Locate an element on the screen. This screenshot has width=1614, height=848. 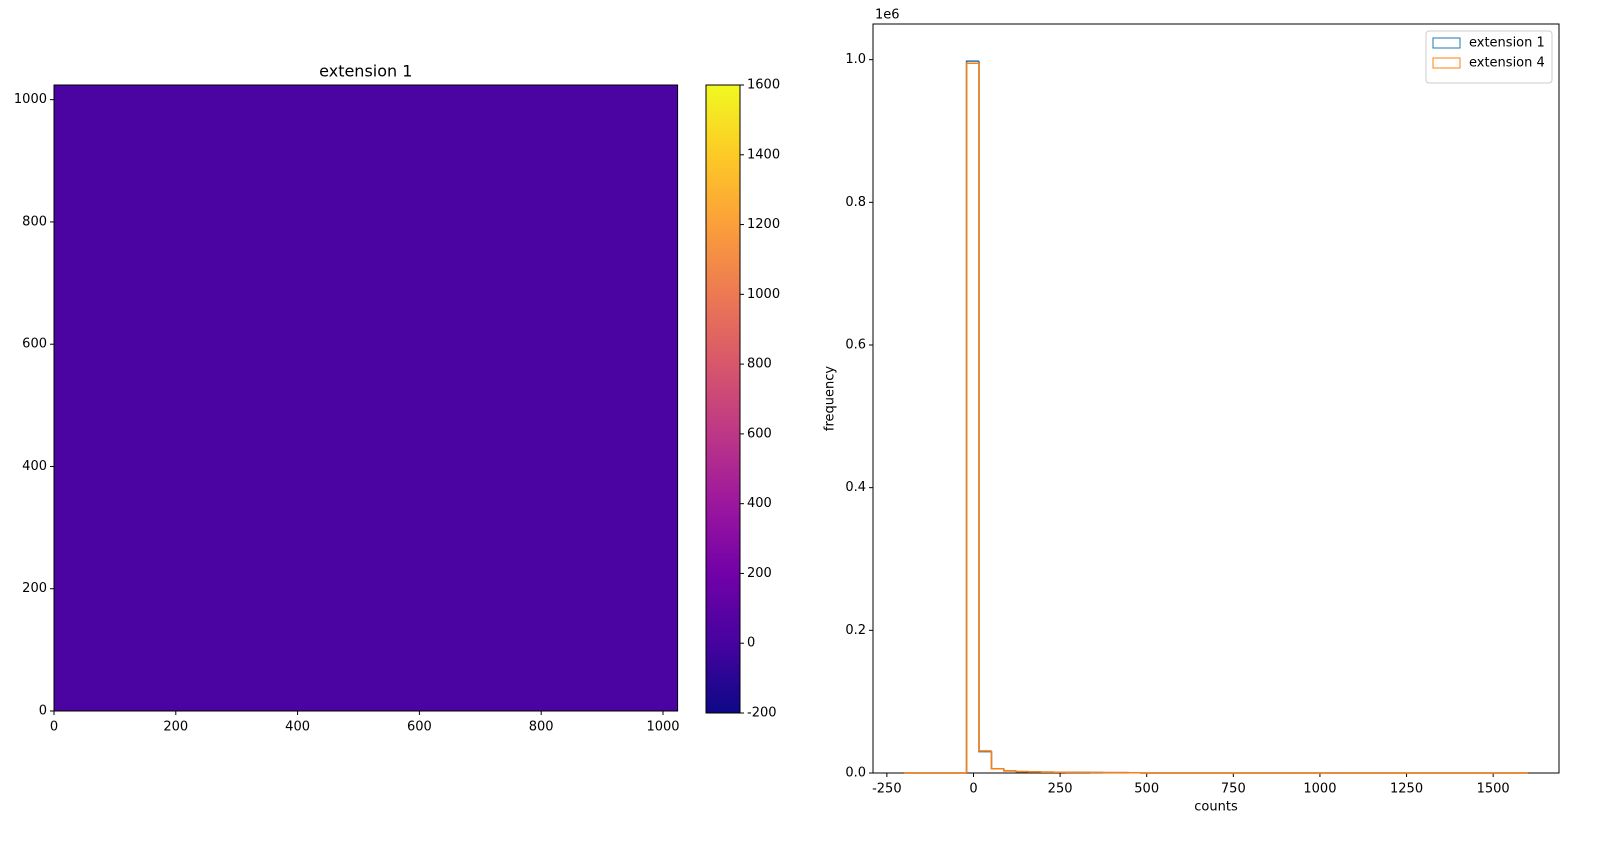
colorbar-tick-label: 1600 is located at coordinates (763, 85).